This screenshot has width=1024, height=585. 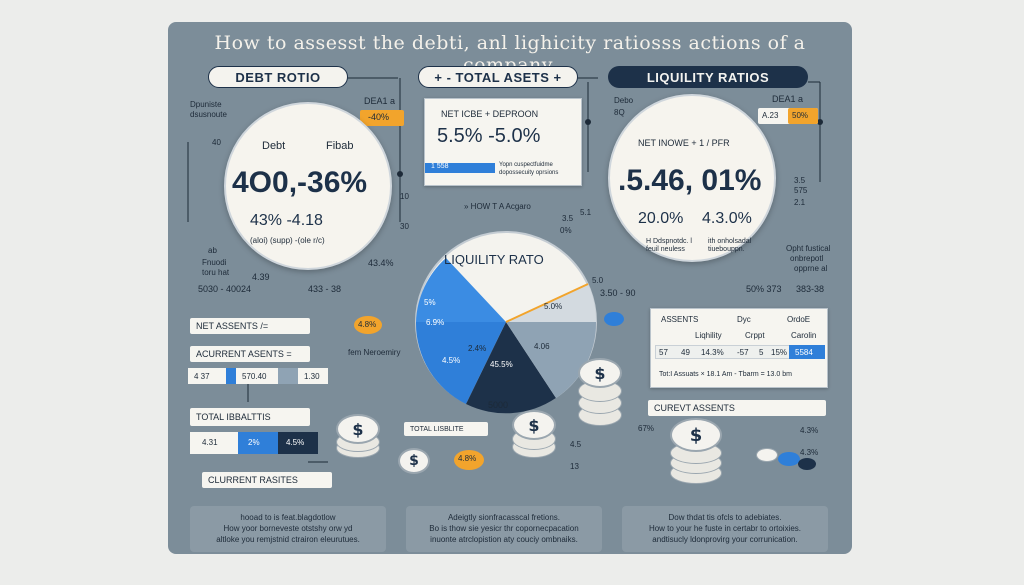 I want to click on right-side-2: 8Q, so click(x=619, y=112).